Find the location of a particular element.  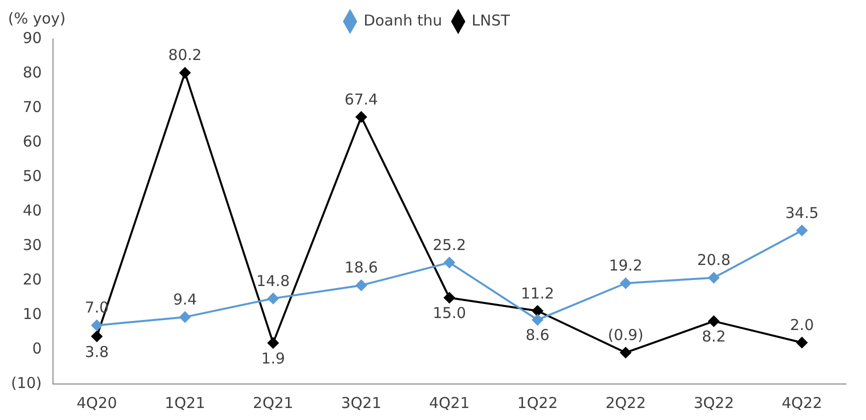

data-label: 3.8 is located at coordinates (96, 351).